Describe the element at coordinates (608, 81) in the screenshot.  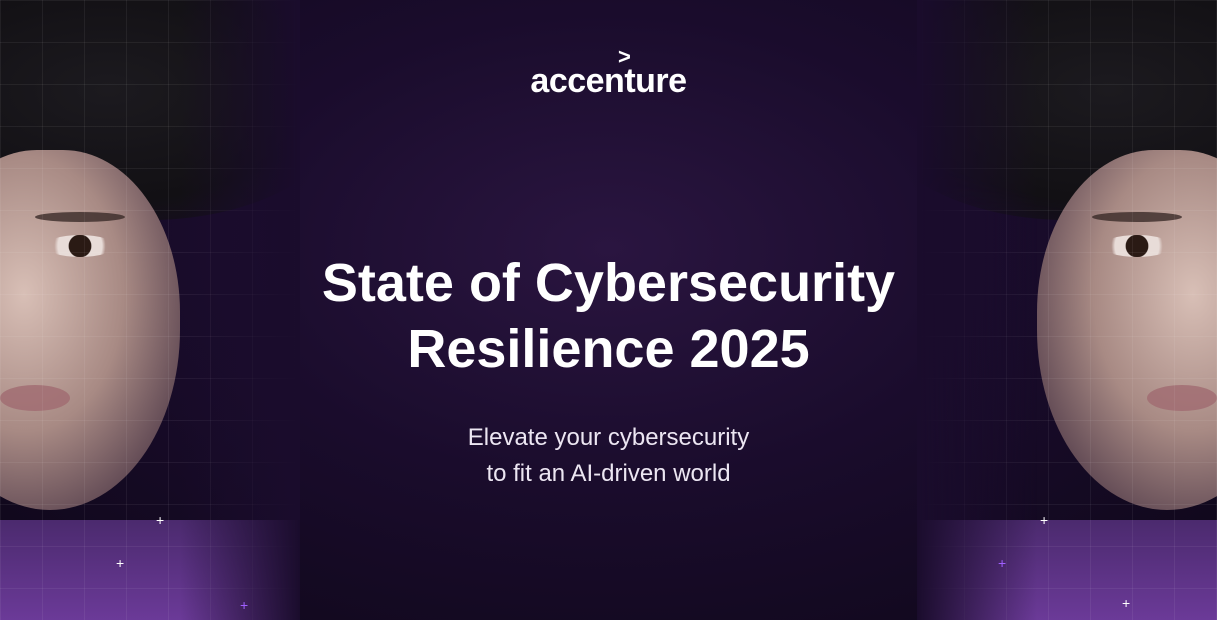
I see `logo-text: accenture` at that location.